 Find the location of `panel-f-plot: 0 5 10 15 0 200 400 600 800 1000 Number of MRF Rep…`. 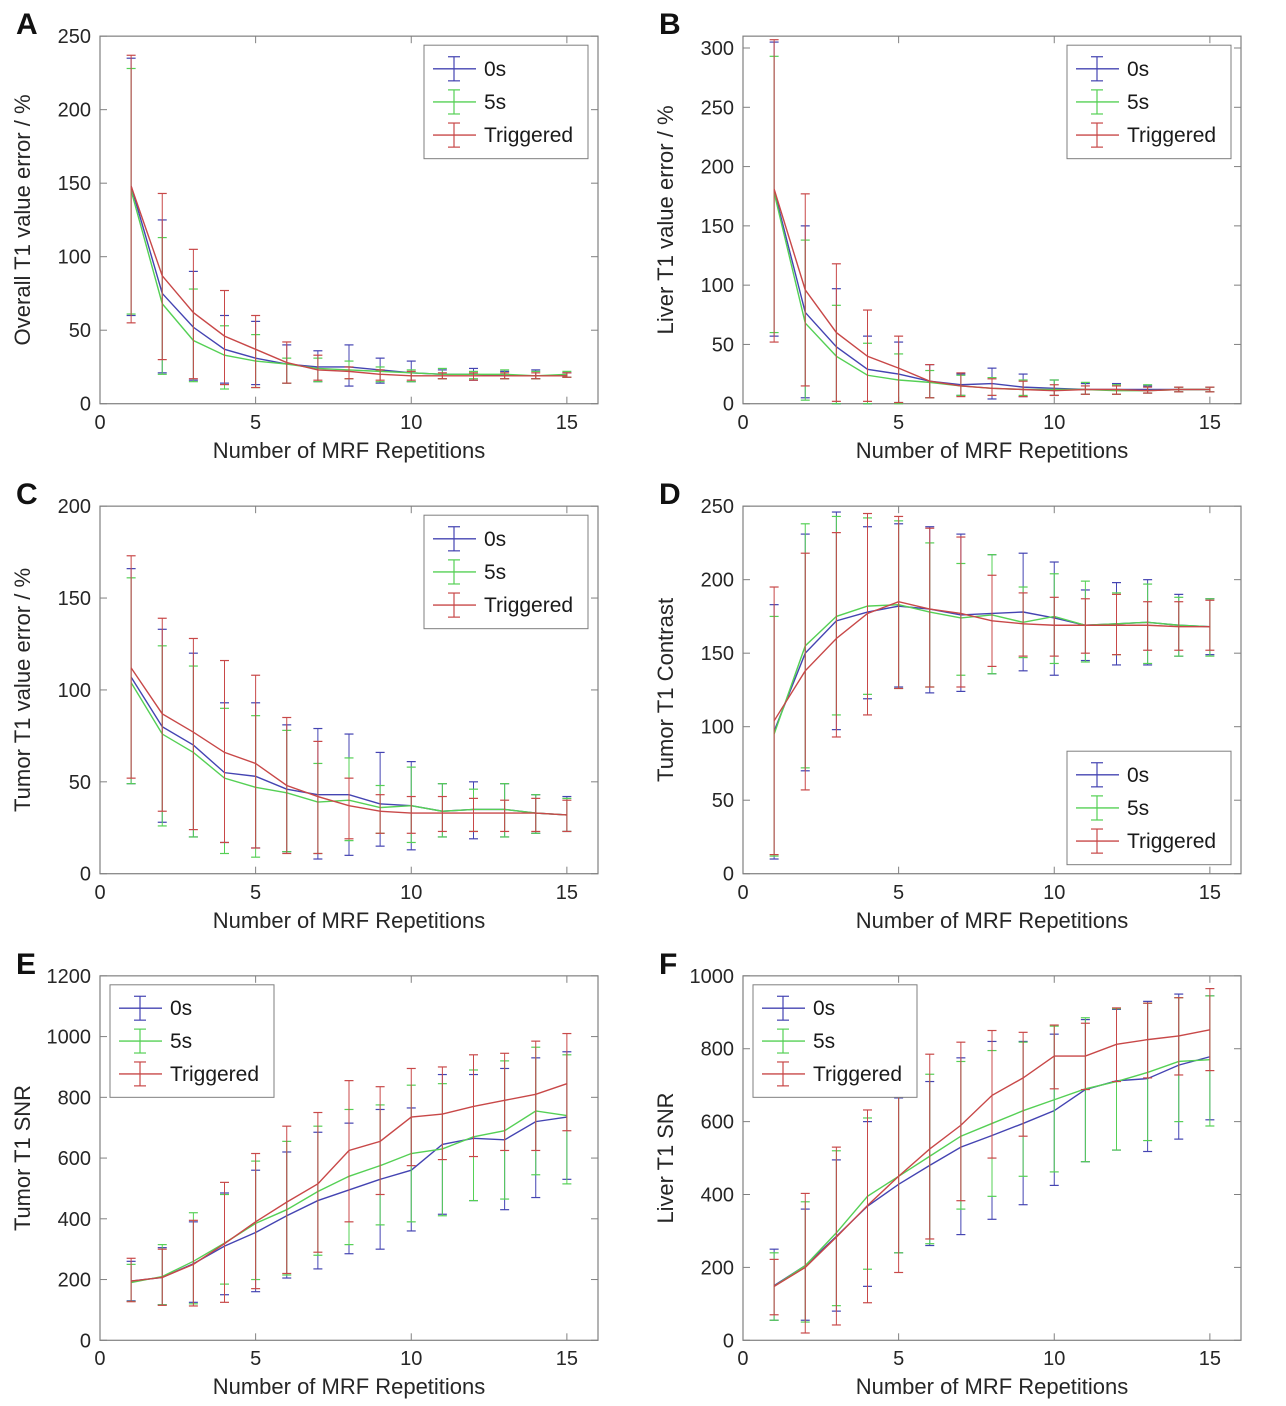

panel-f-plot: 0 5 10 15 0 200 400 600 800 1000 Number of MRF Rep… is located at coordinates (947, 1182).